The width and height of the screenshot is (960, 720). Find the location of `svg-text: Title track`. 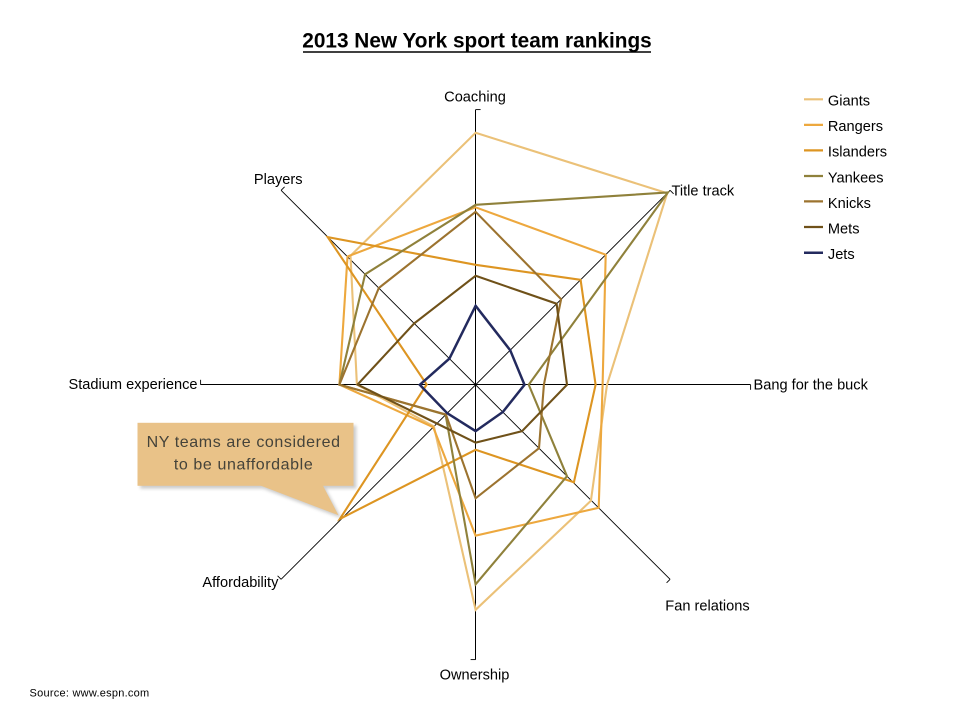

svg-text: Title track is located at coordinates (703, 192).